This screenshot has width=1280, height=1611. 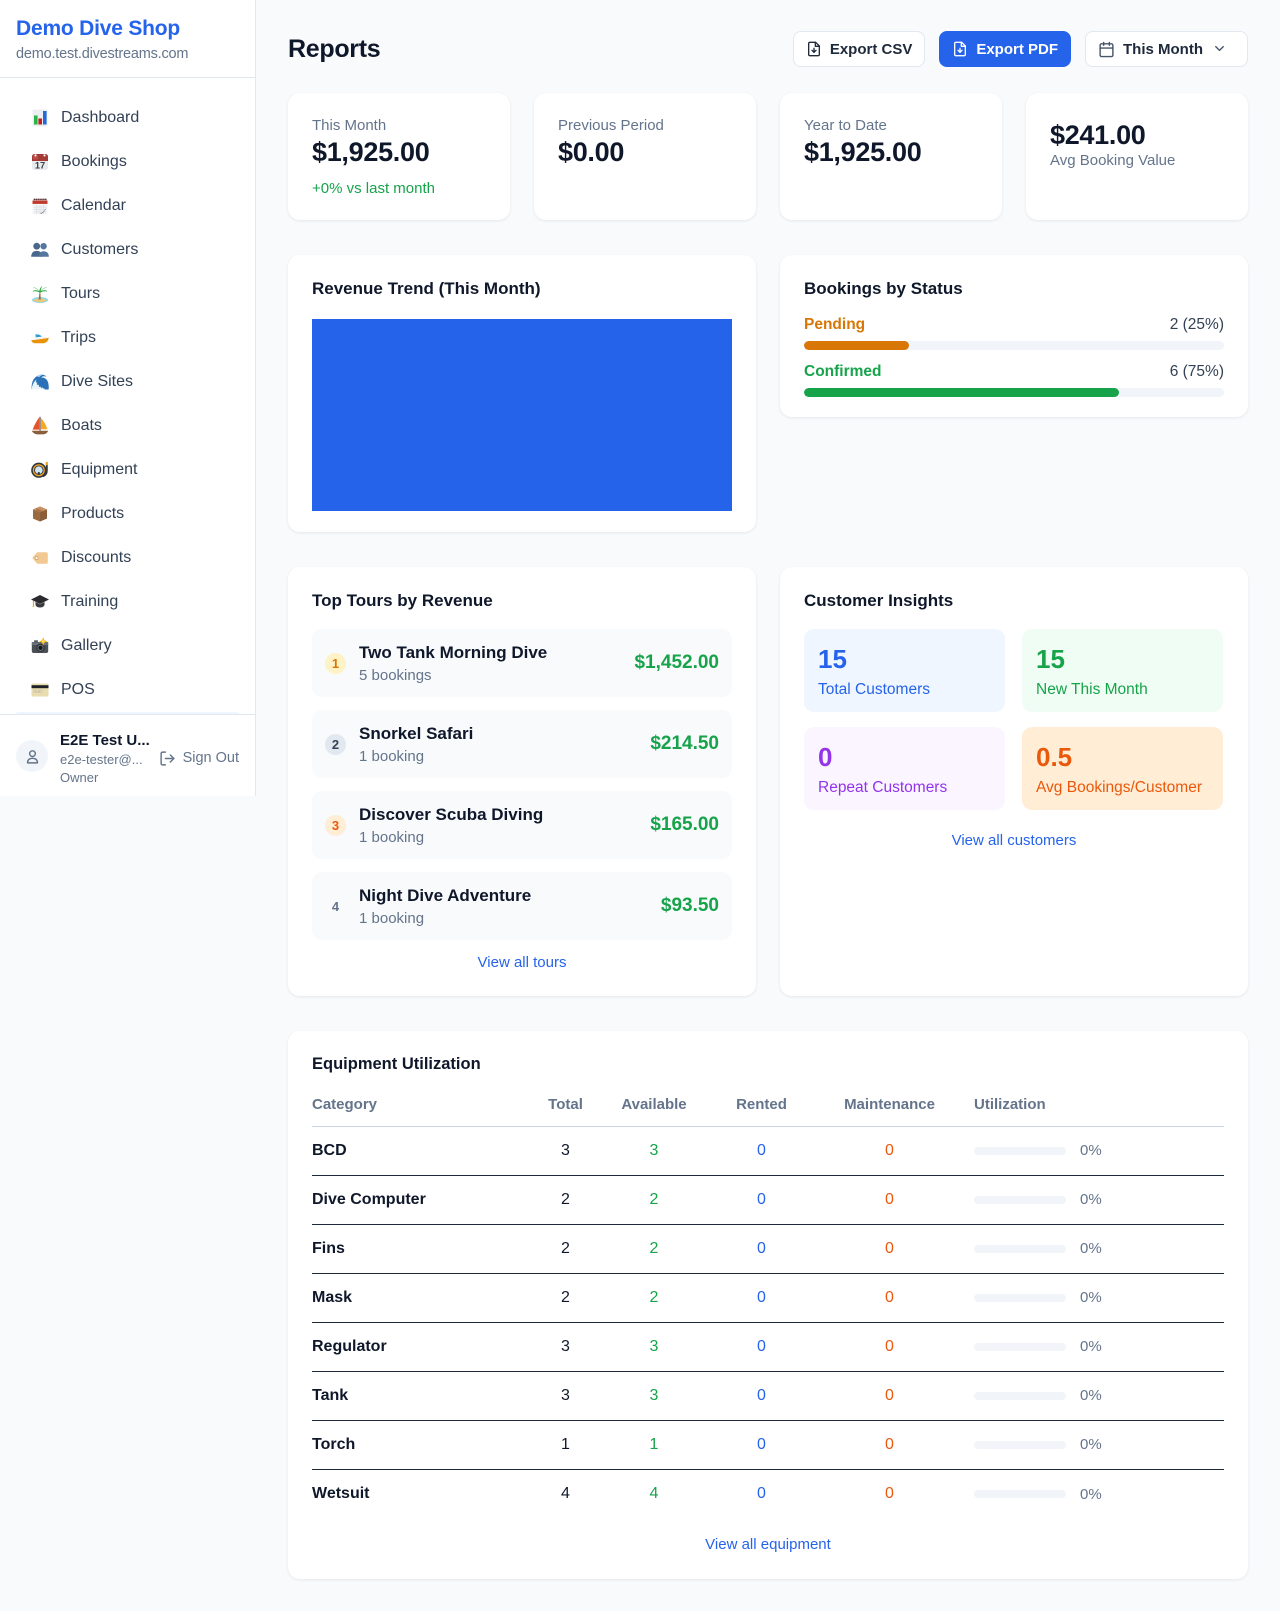 What do you see at coordinates (40, 165) in the screenshot?
I see `svg-text: 17` at bounding box center [40, 165].